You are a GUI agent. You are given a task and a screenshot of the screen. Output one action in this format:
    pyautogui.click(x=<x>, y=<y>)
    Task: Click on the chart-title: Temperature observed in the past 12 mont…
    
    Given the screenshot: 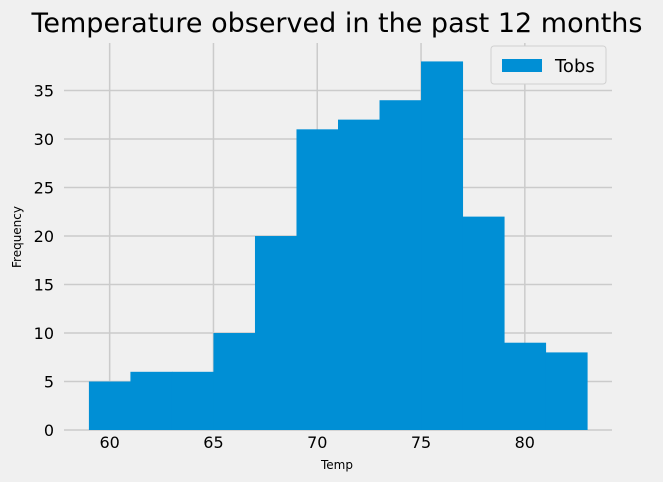 What is the action you would take?
    pyautogui.click(x=336, y=23)
    